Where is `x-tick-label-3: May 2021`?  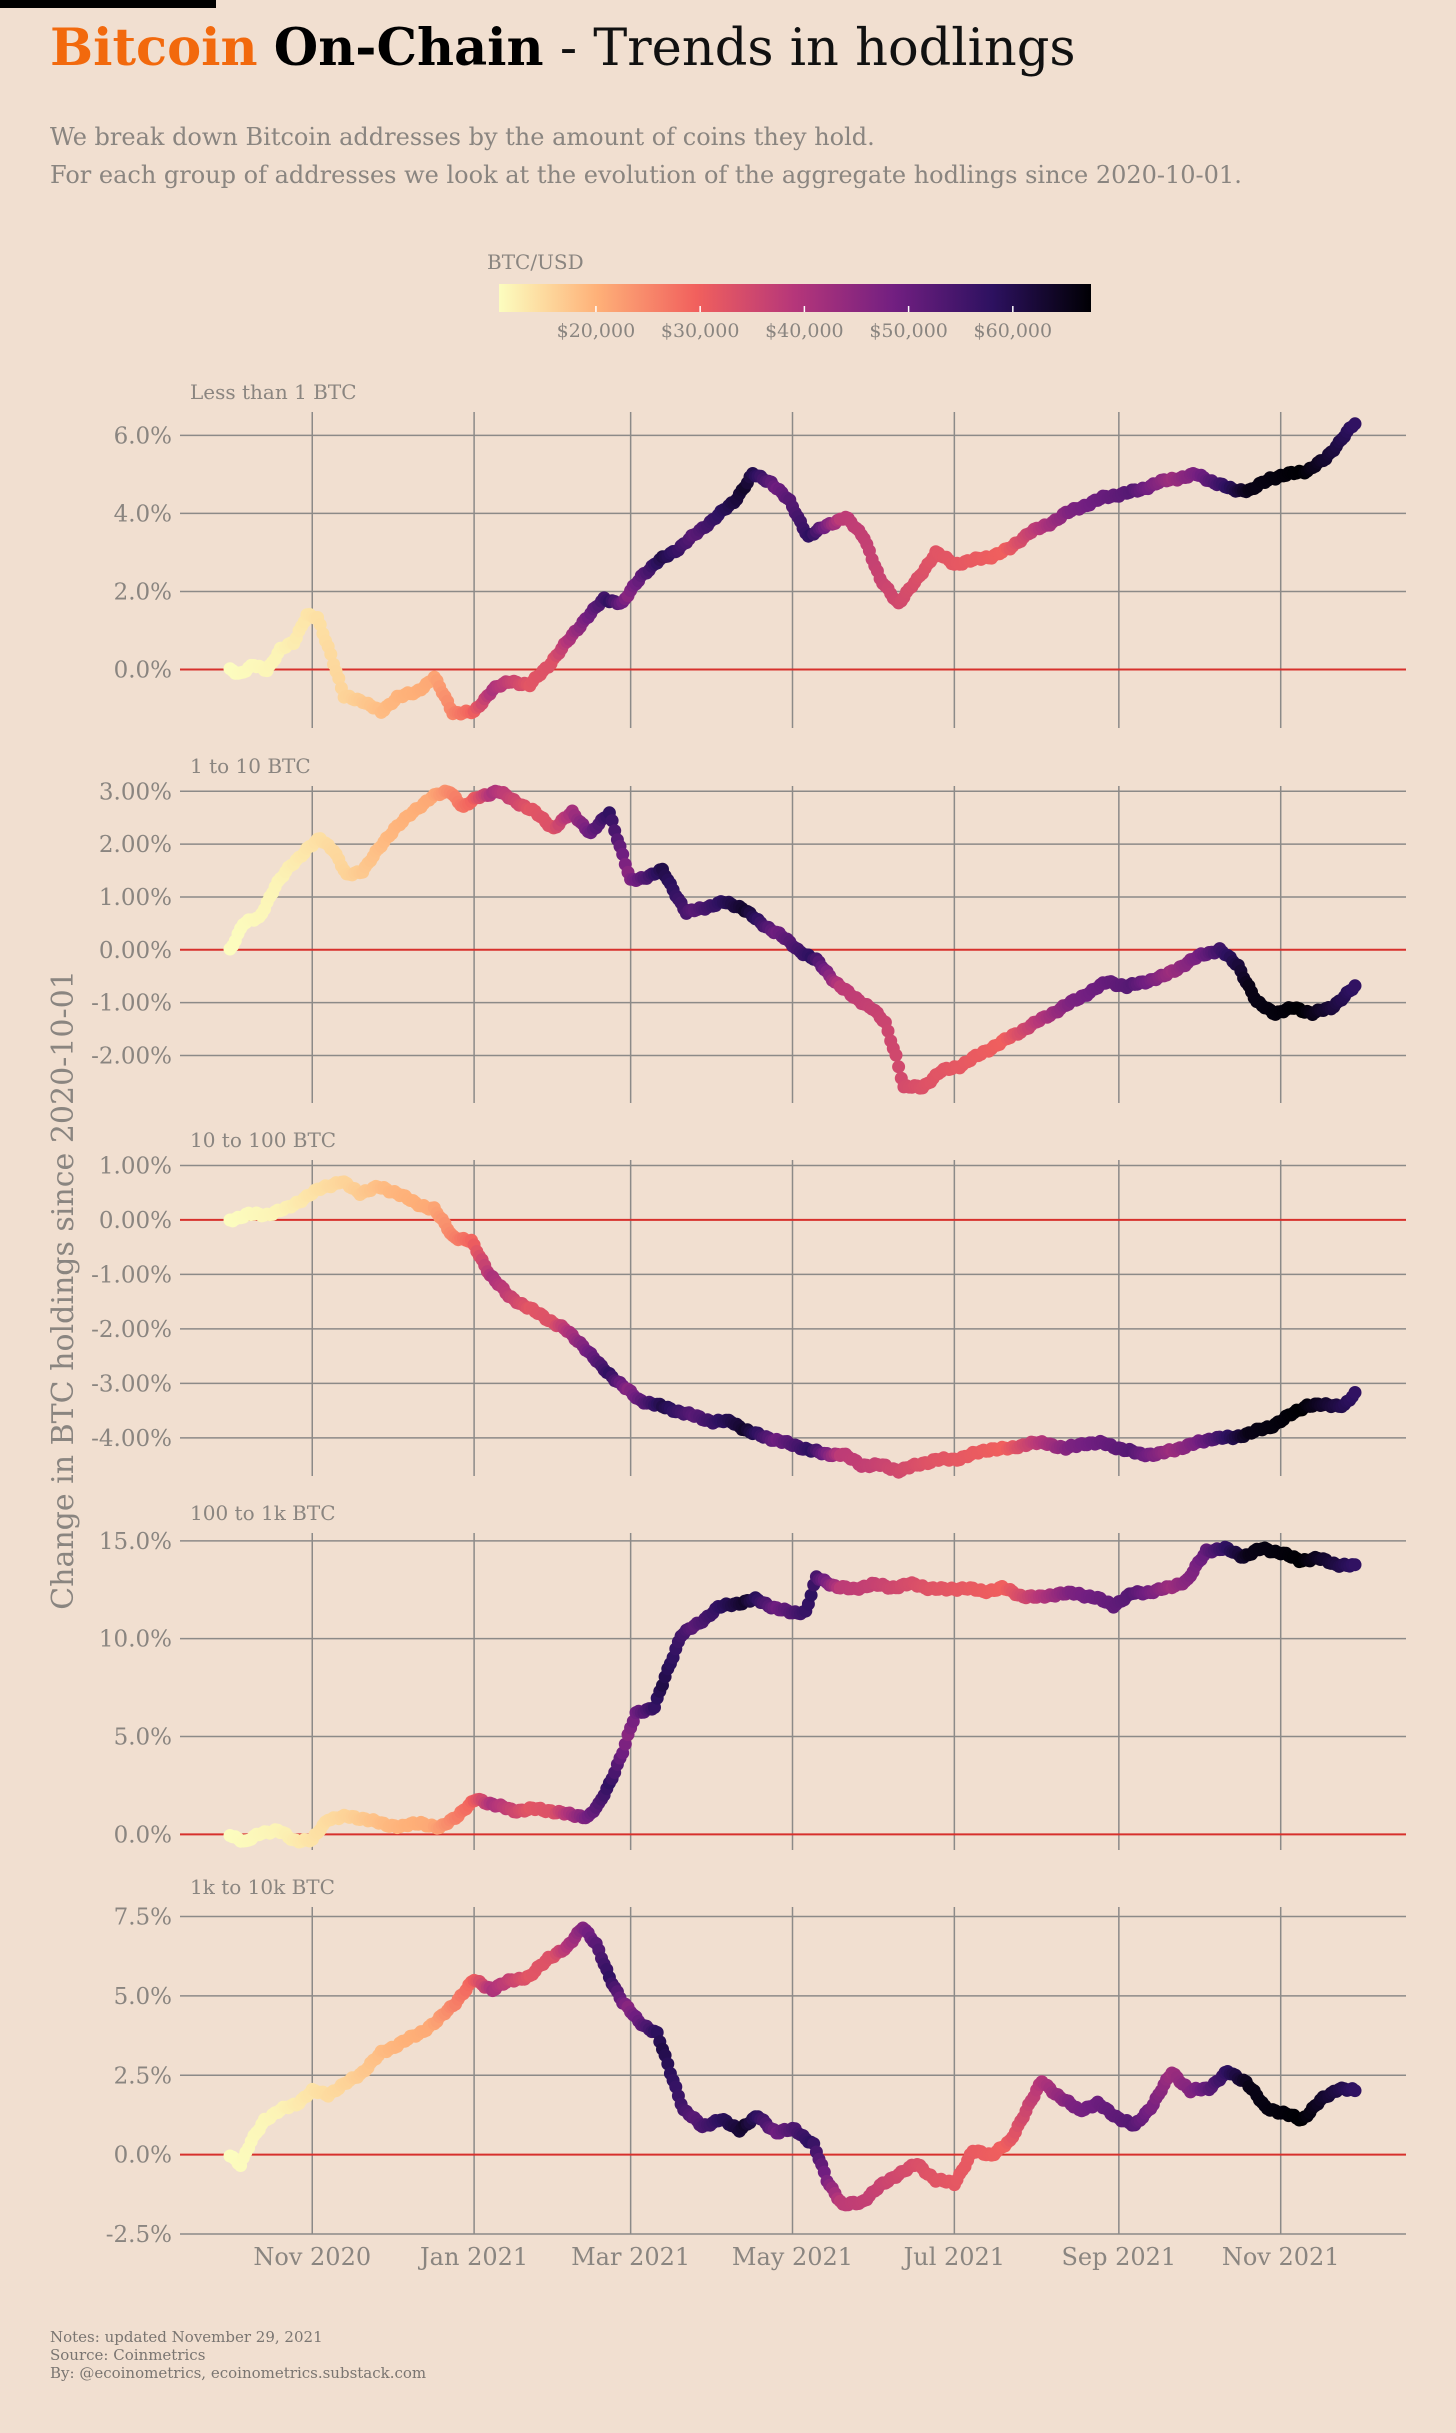
x-tick-label-3: May 2021 is located at coordinates (792, 2257).